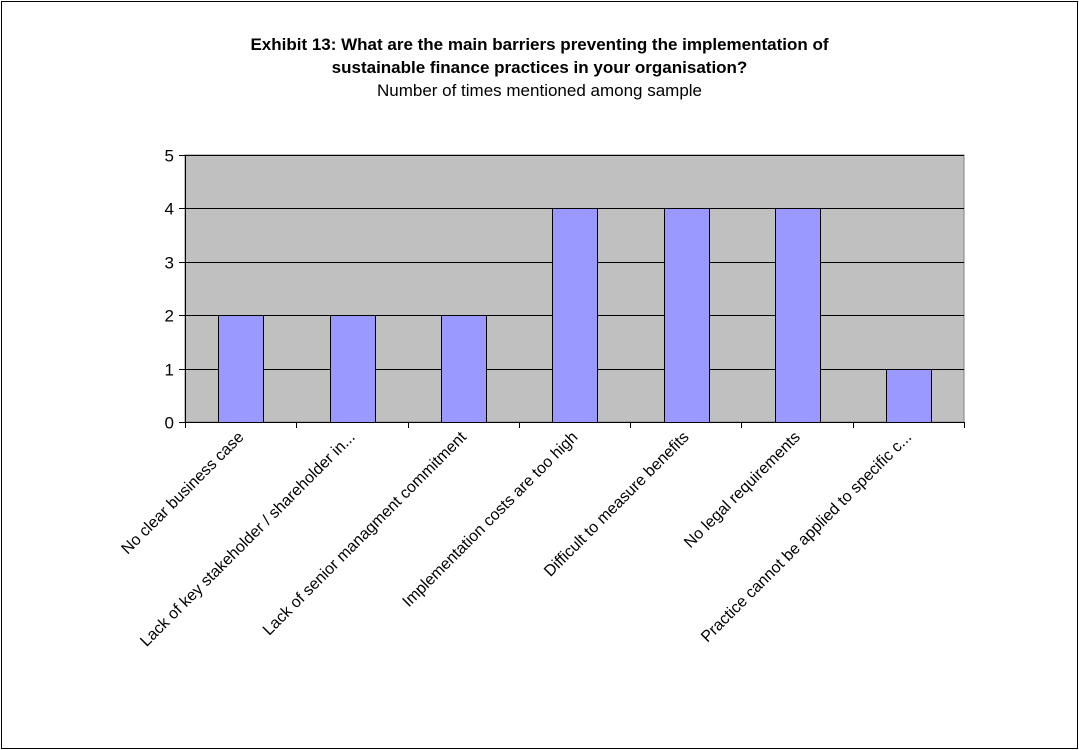  I want to click on y-tick-label-5: 5, so click(169, 156).